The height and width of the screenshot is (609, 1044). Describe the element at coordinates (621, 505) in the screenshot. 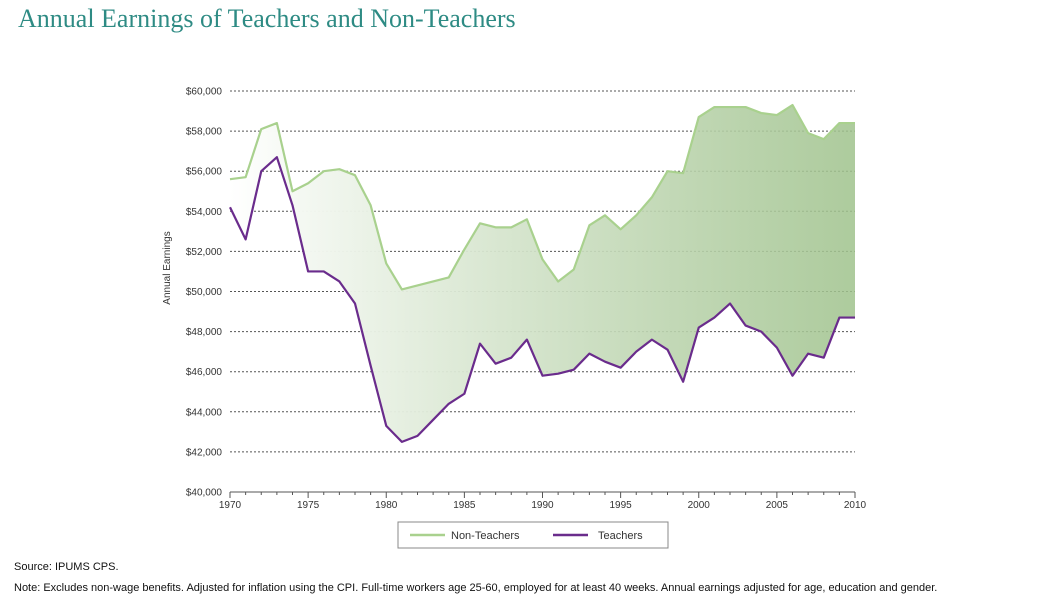

I see `x-tick-label: 1995` at that location.